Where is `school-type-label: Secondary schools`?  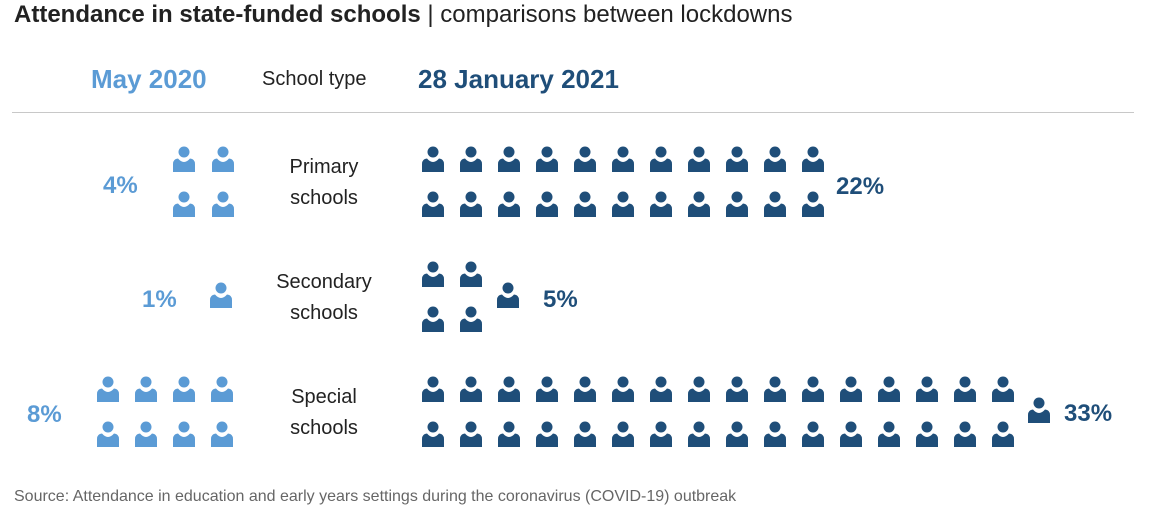 school-type-label: Secondary schools is located at coordinates (324, 298).